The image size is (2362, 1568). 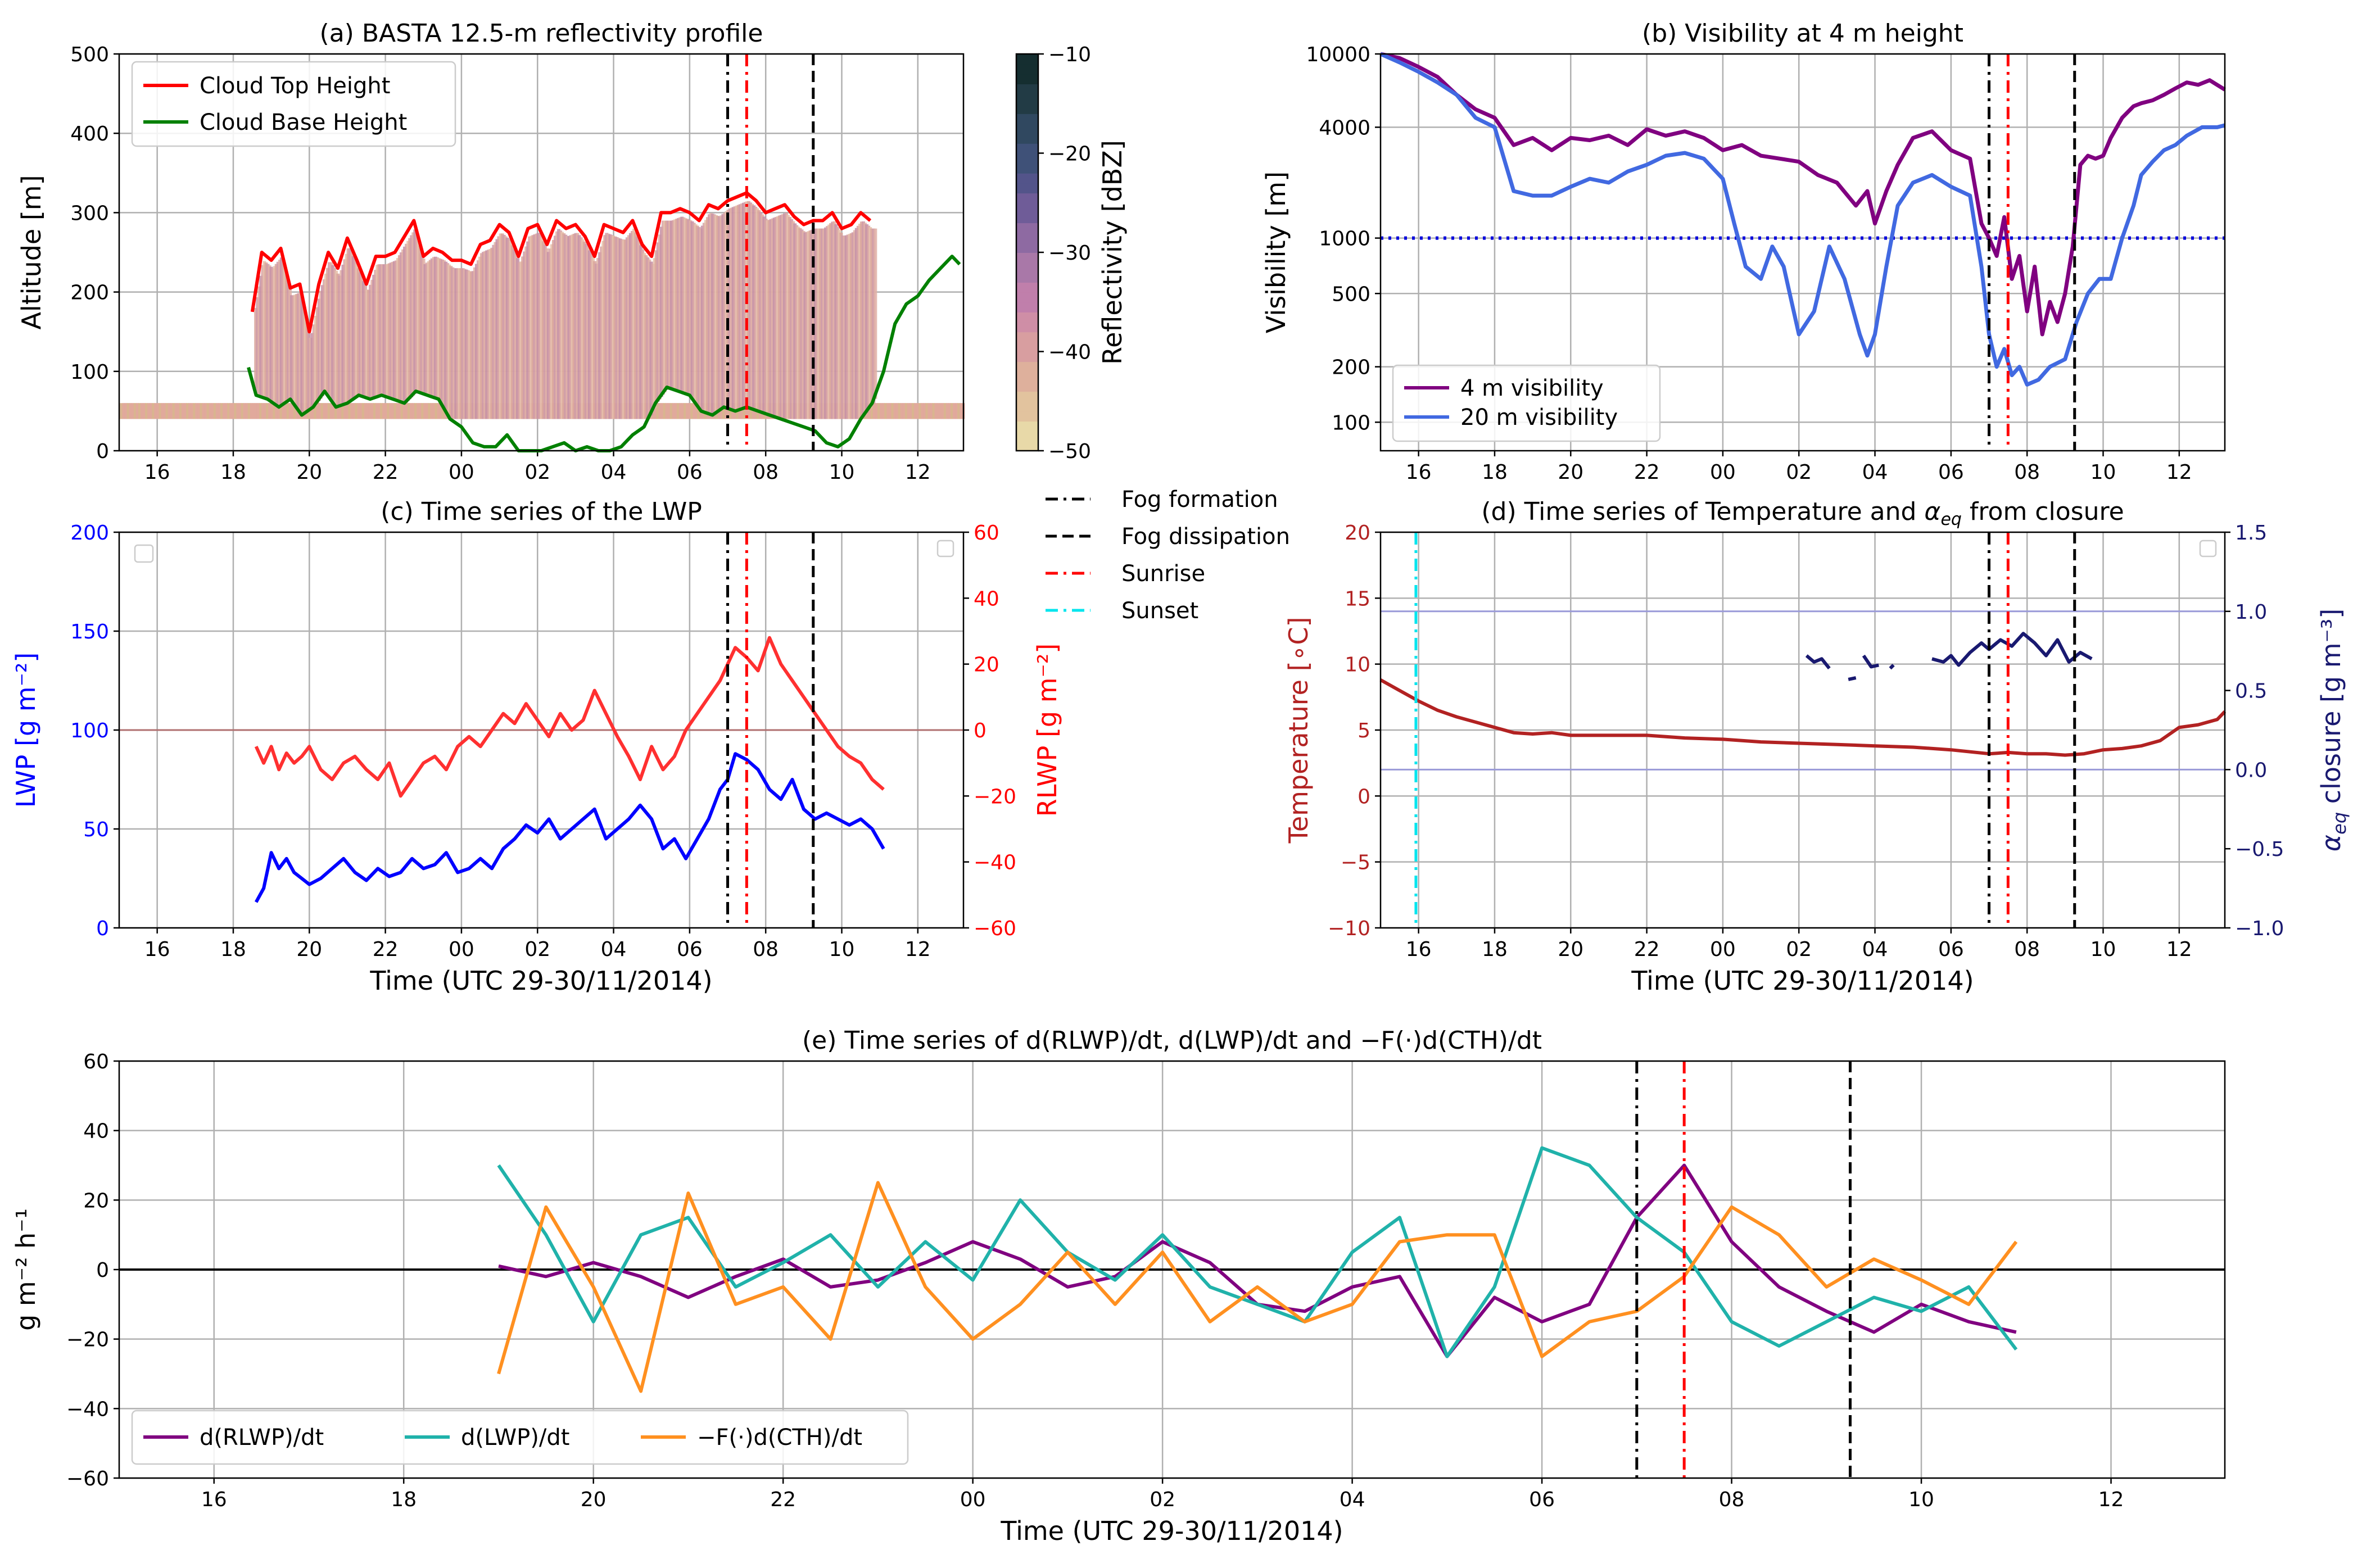 I want to click on x-tick-label: 06, so click(x=690, y=472).